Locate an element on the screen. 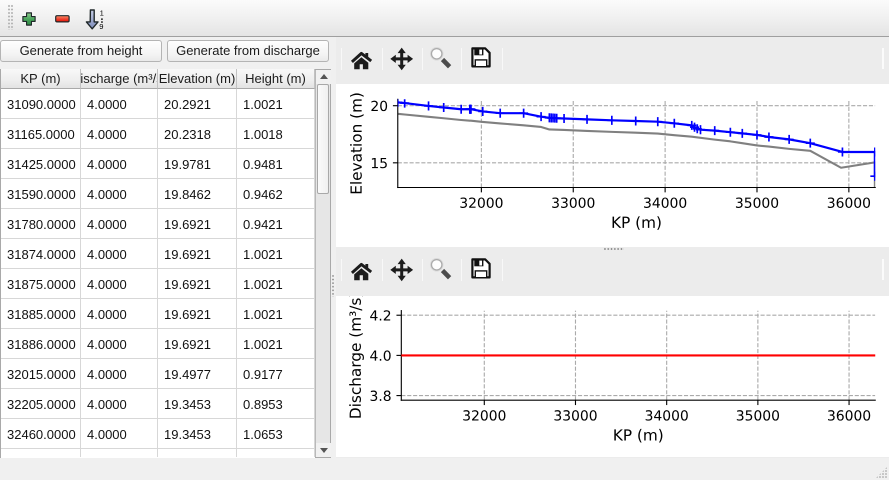 Image resolution: width=889 pixels, height=480 pixels. svg-text: 9 is located at coordinates (101, 26).